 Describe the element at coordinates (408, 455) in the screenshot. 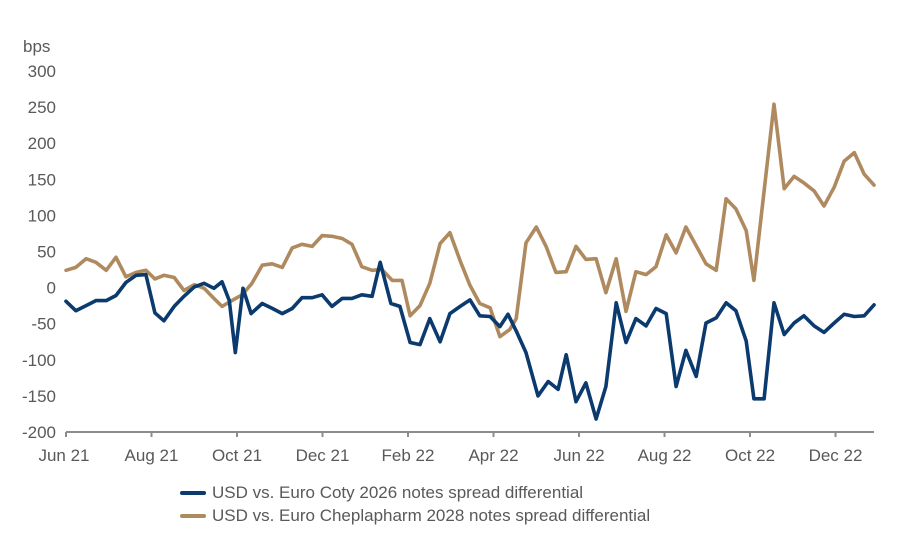

I see `x-tick-label: Feb 22` at that location.